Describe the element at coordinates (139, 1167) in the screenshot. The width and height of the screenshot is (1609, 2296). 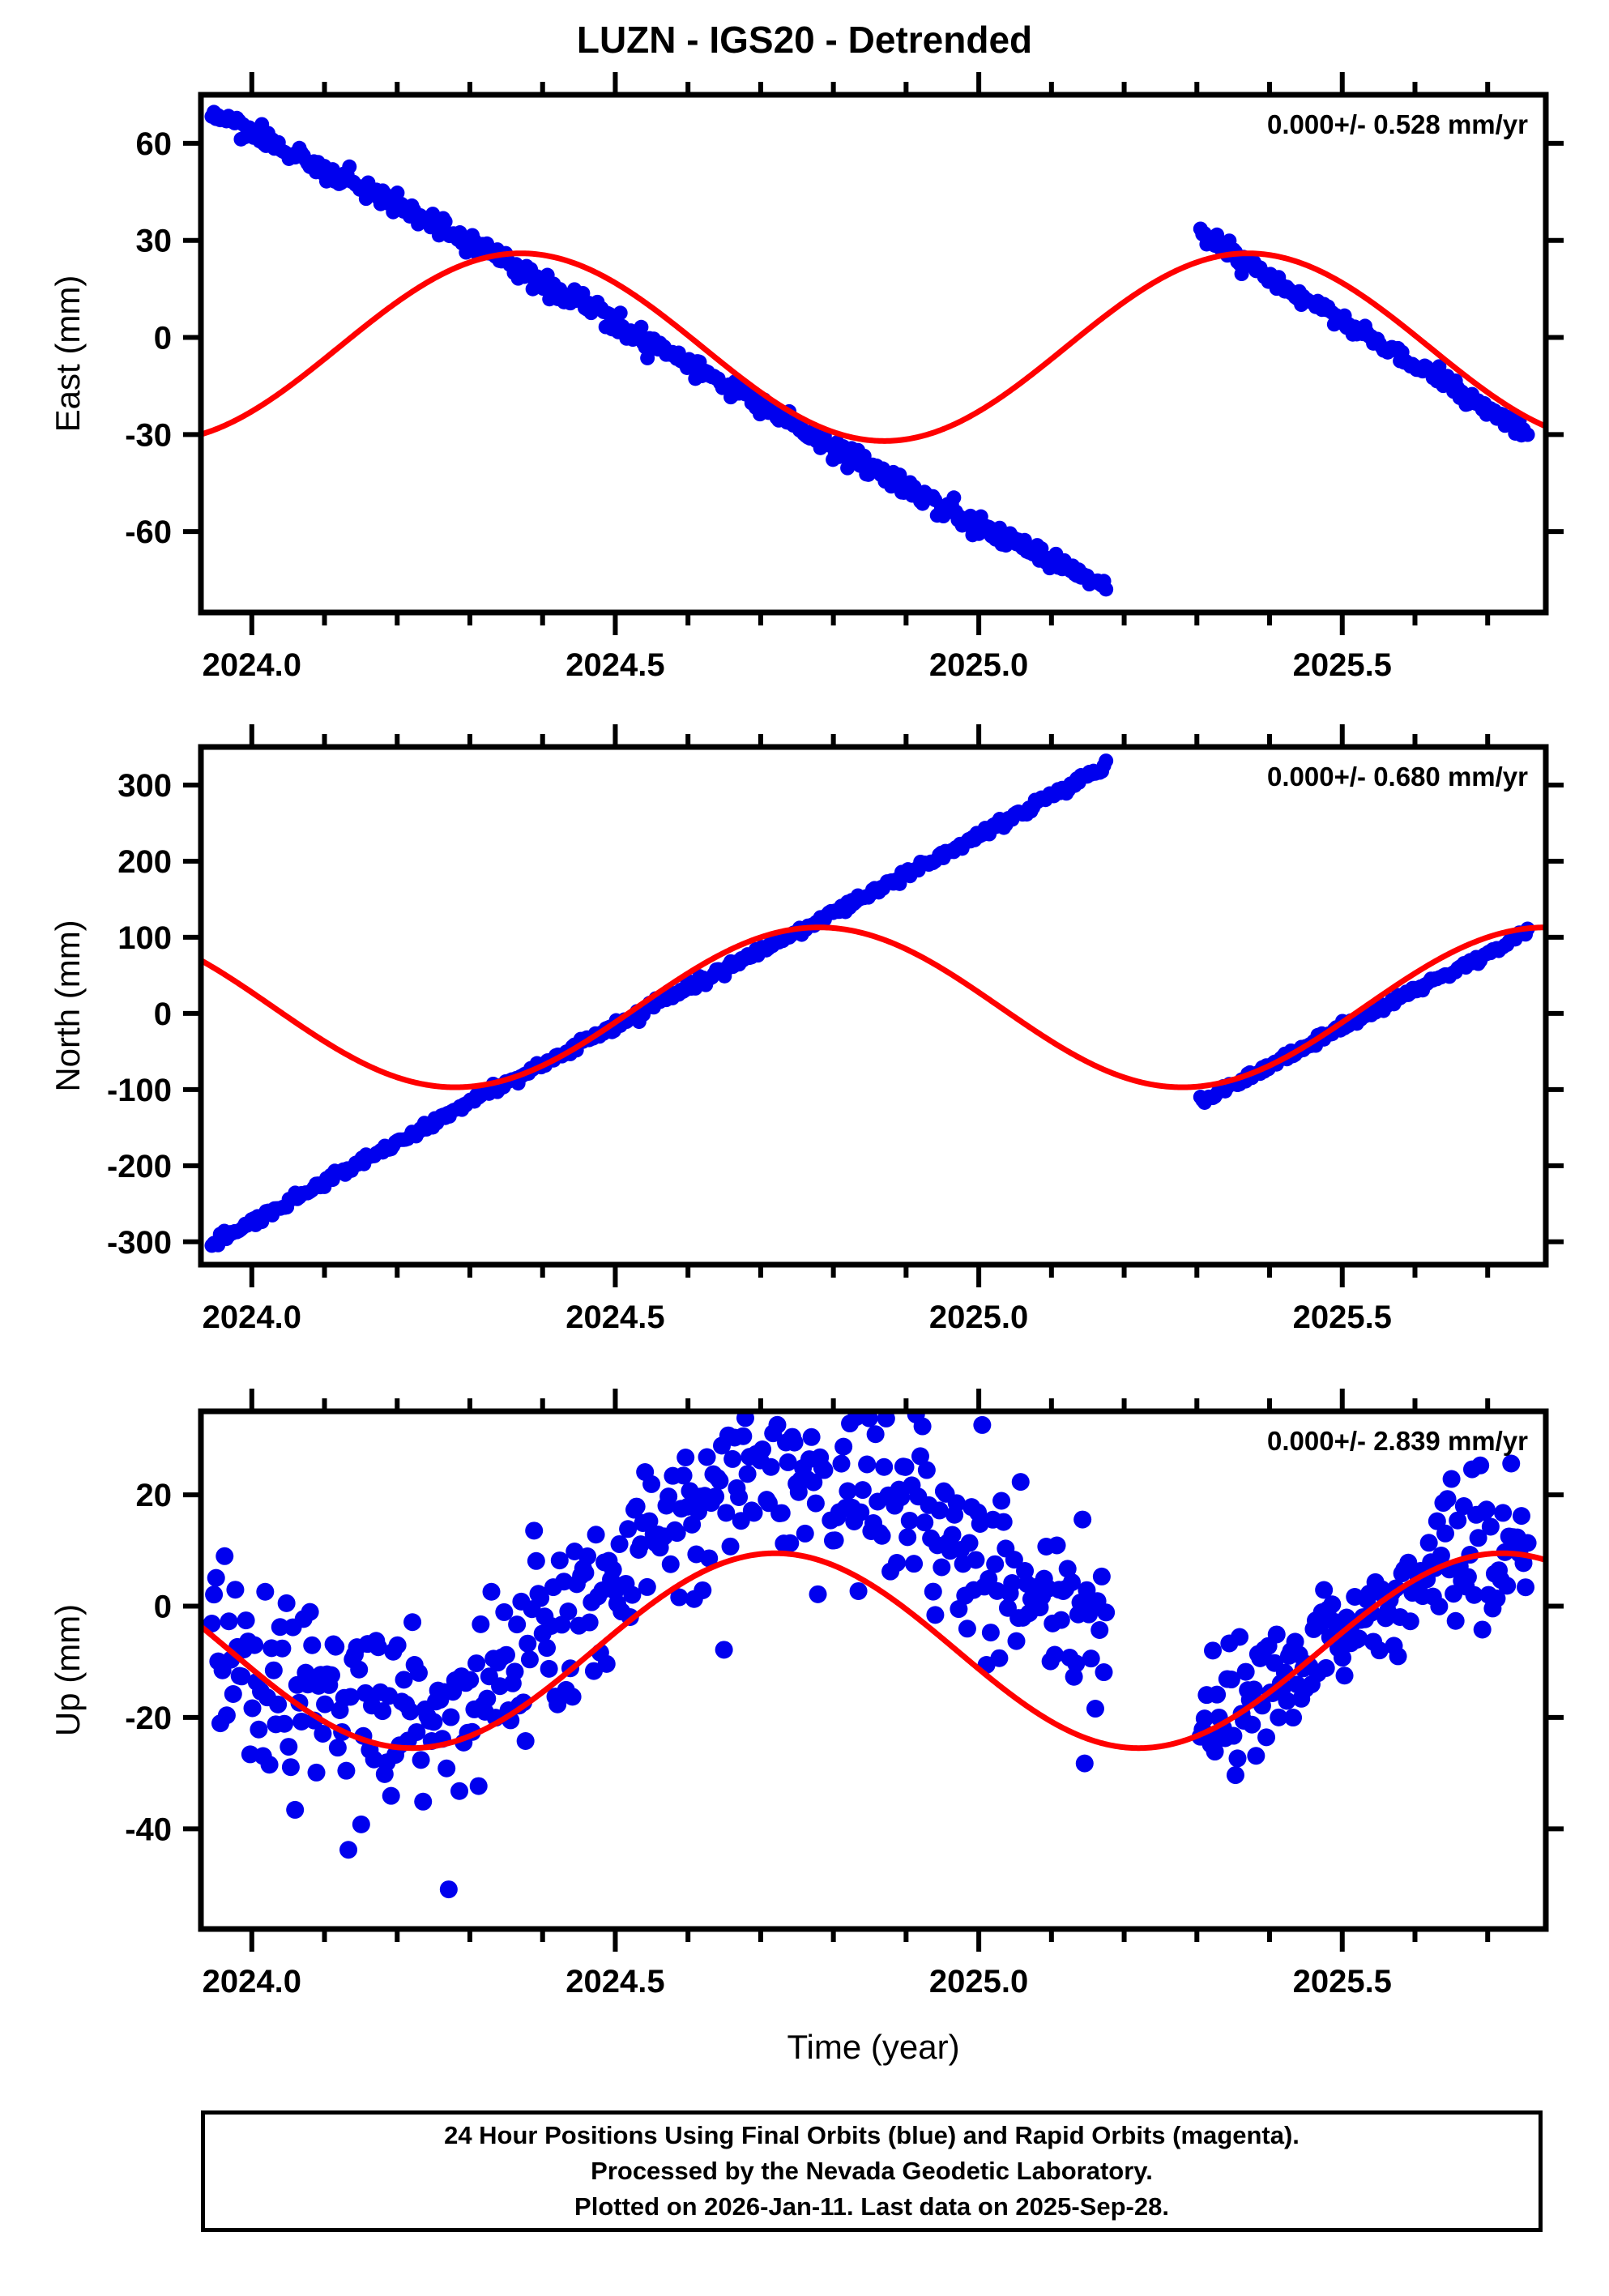
I see `ytick-label: -200` at that location.